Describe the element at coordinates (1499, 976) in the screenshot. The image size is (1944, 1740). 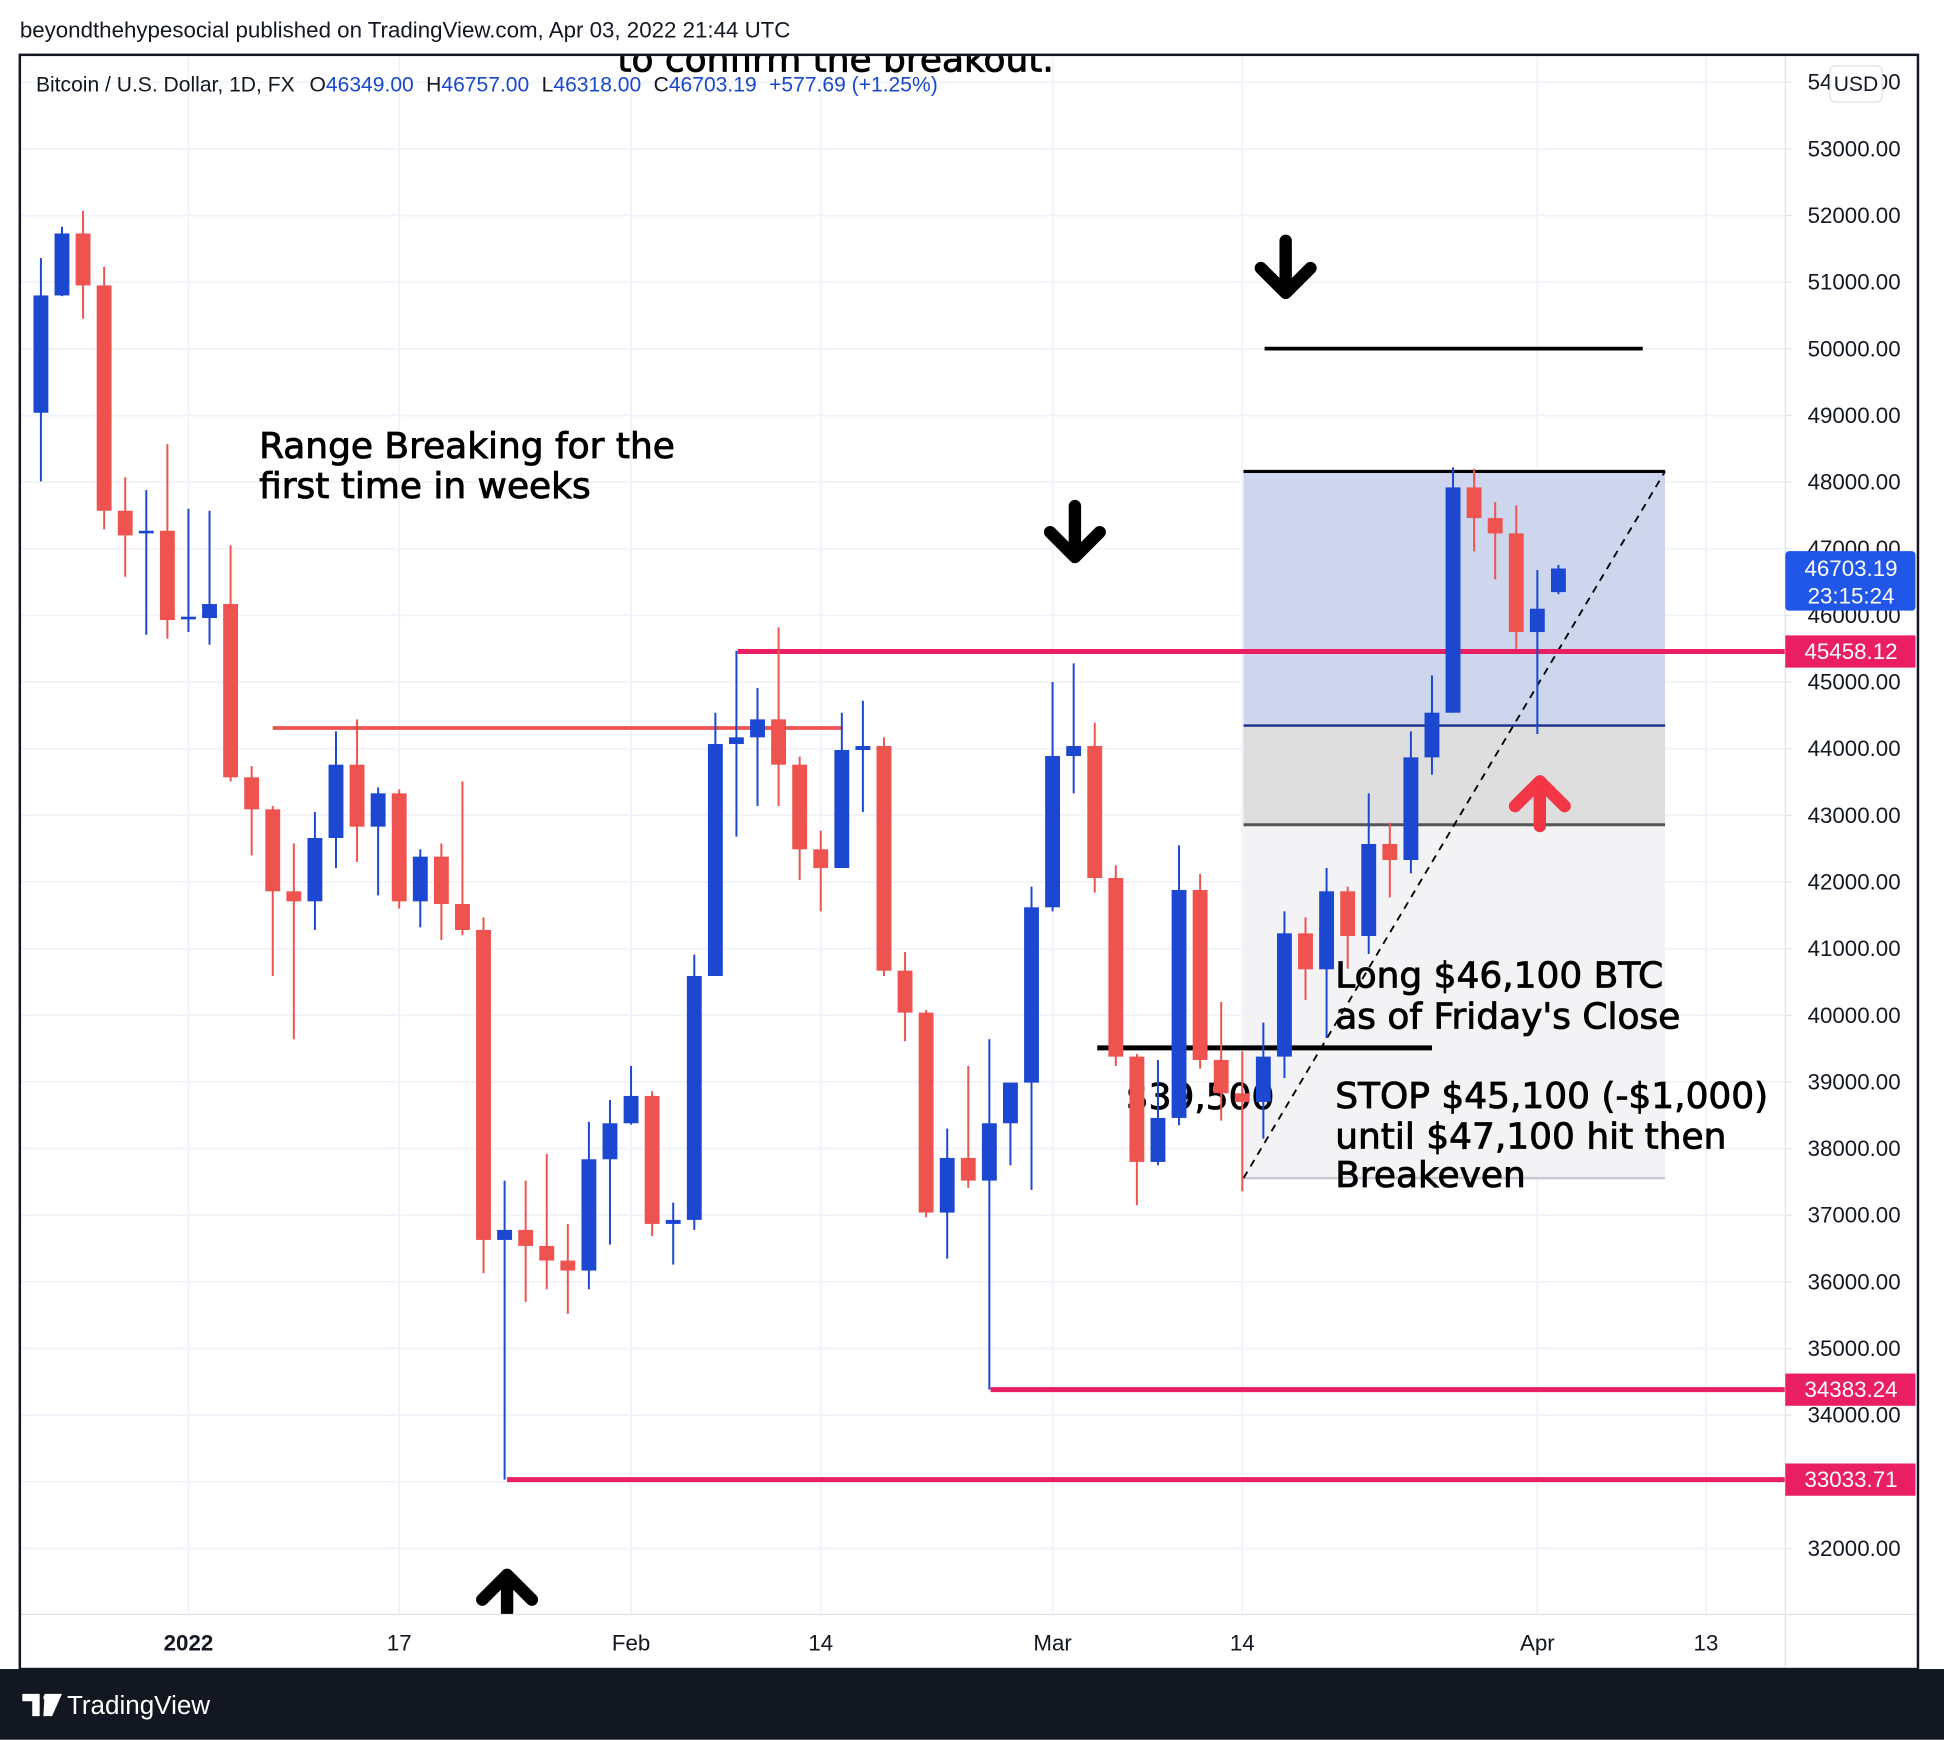
I see `annotation: Long $46,100 BTC` at that location.